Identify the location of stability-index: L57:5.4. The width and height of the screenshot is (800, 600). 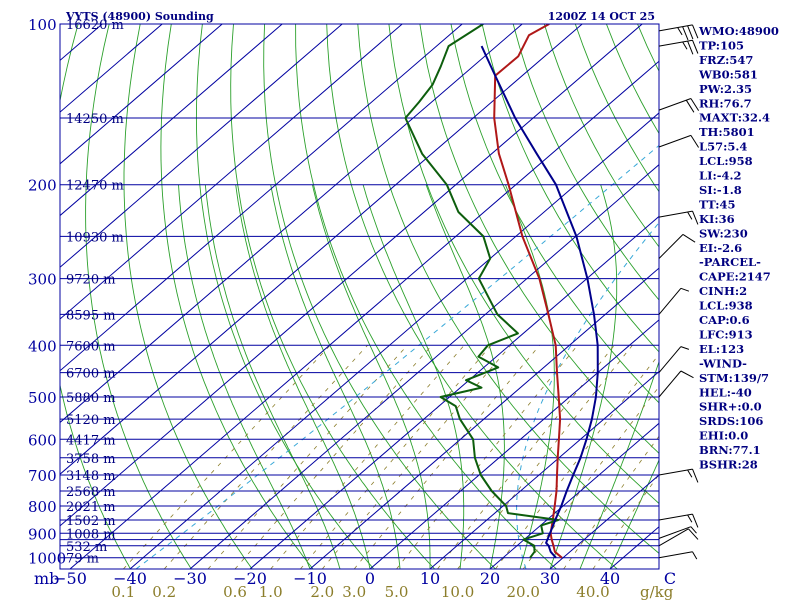
(723, 147).